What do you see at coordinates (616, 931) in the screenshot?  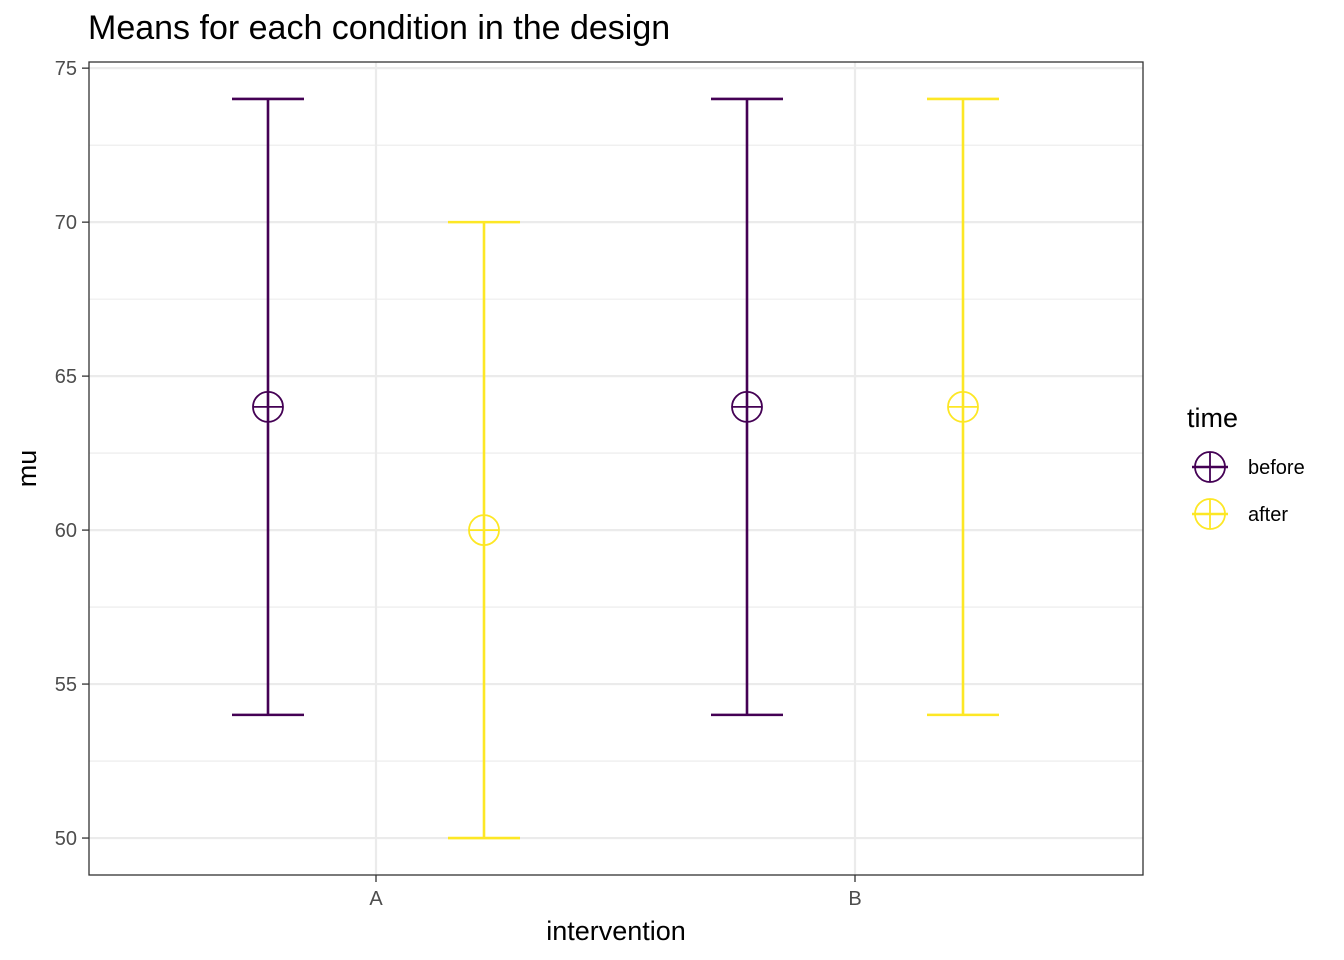 I see `x-axis-title: intervention` at bounding box center [616, 931].